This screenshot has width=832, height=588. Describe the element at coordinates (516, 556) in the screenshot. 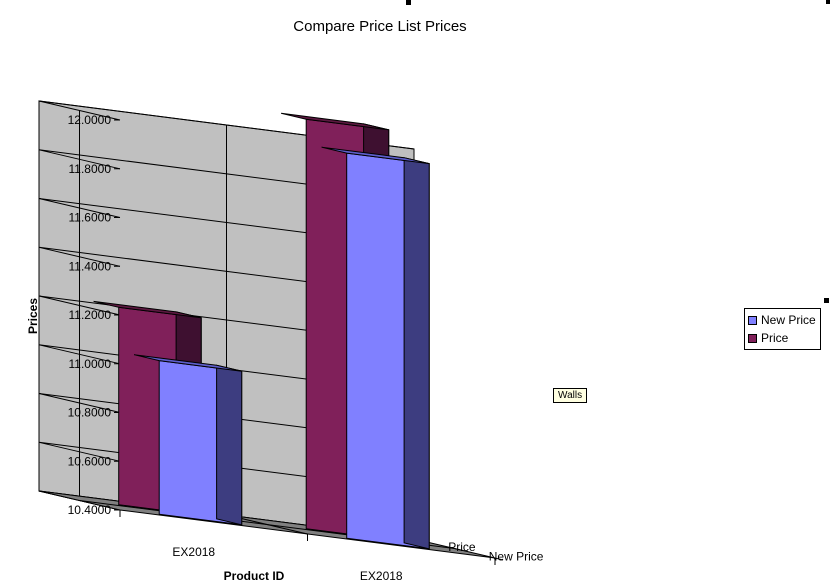

I see `depth-series-label: New Price` at that location.